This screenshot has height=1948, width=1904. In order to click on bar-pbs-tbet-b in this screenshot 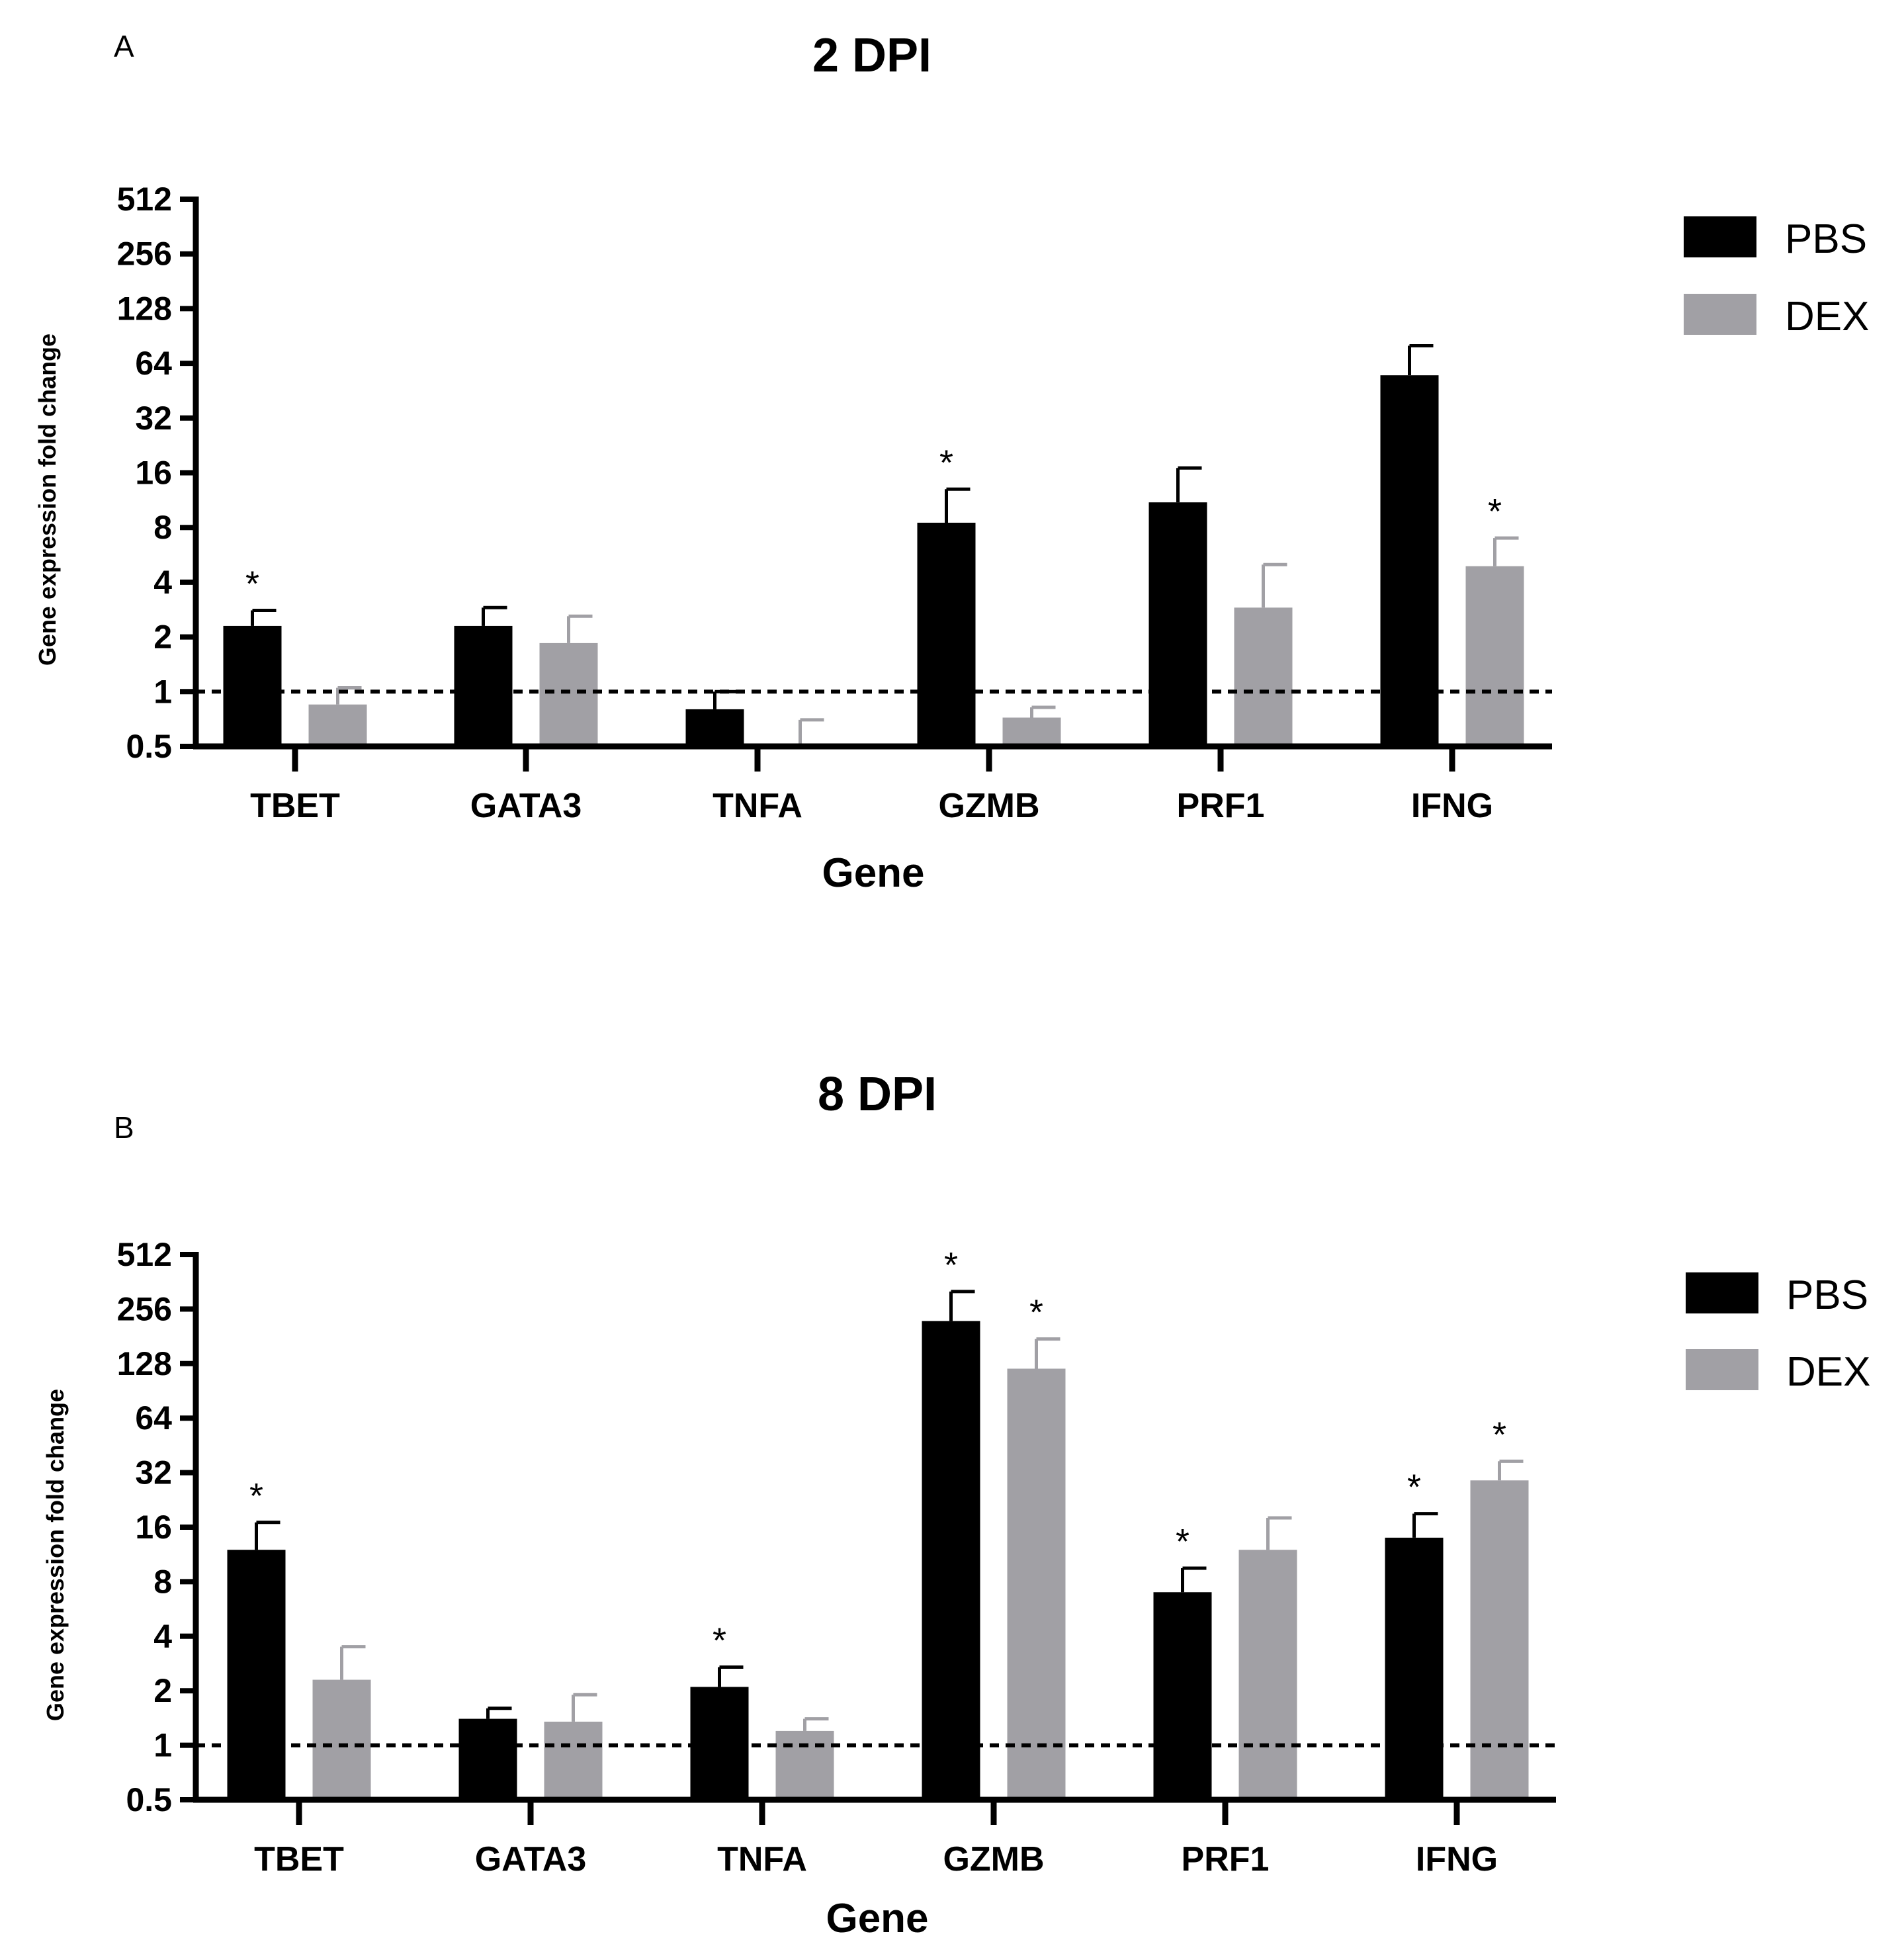, I will do `click(256, 1675)`.